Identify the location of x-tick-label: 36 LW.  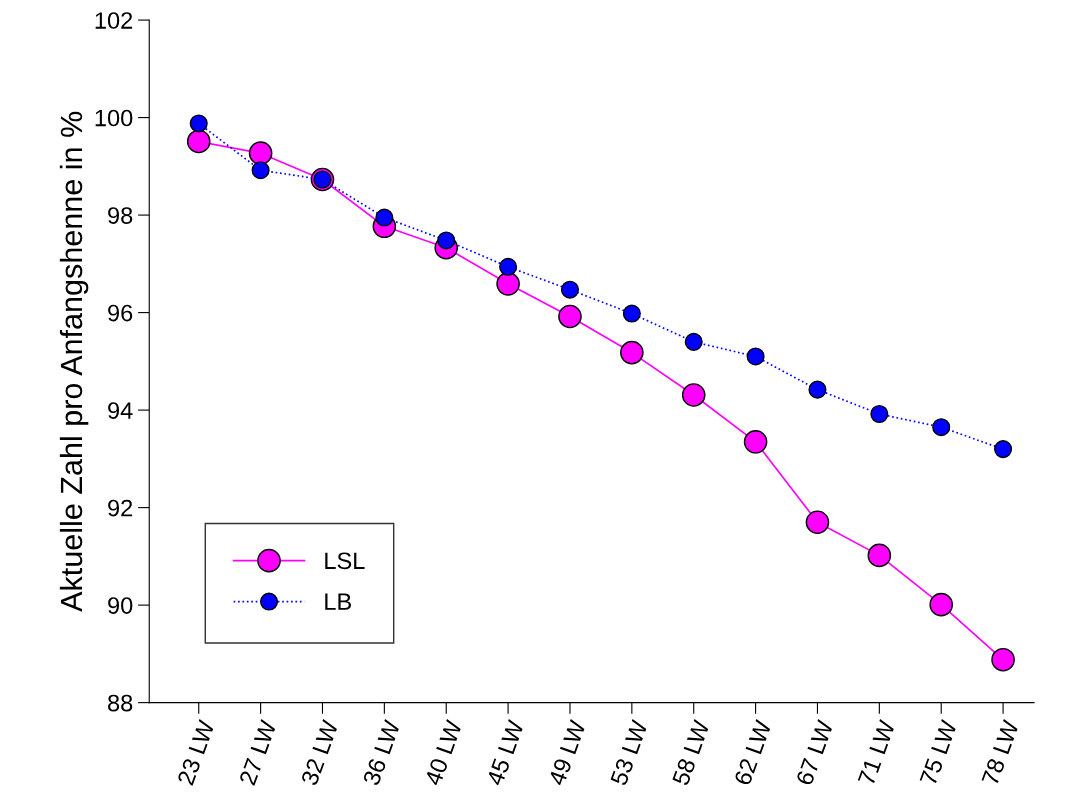
(381, 752).